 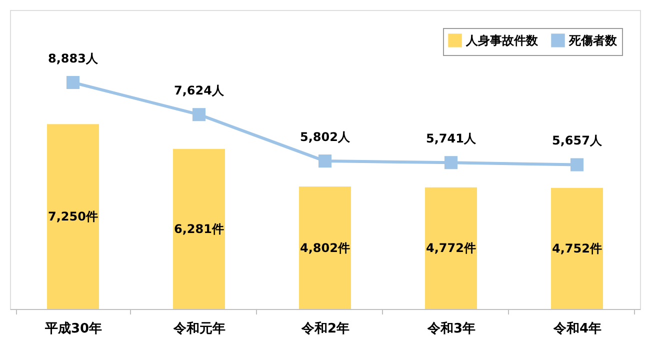 What do you see at coordinates (502, 40) in the screenshot?
I see `legend-label: 人身事故件数` at bounding box center [502, 40].